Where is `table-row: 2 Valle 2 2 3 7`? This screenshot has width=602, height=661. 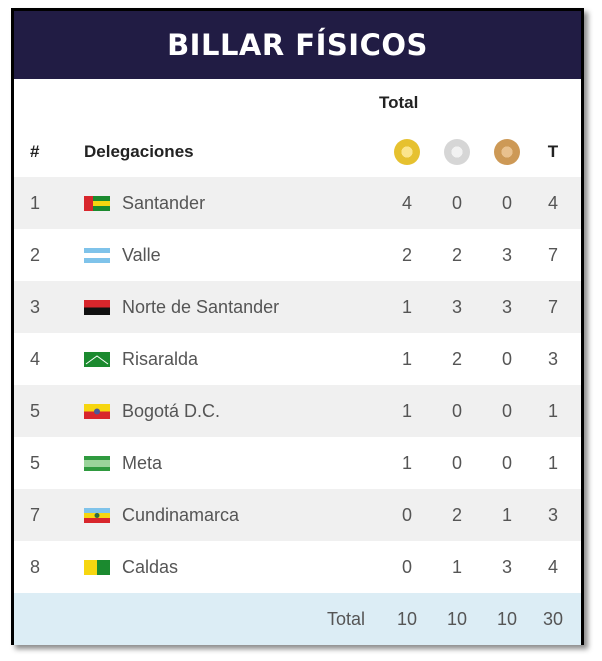
table-row: 2 Valle 2 2 3 7 is located at coordinates (297, 255).